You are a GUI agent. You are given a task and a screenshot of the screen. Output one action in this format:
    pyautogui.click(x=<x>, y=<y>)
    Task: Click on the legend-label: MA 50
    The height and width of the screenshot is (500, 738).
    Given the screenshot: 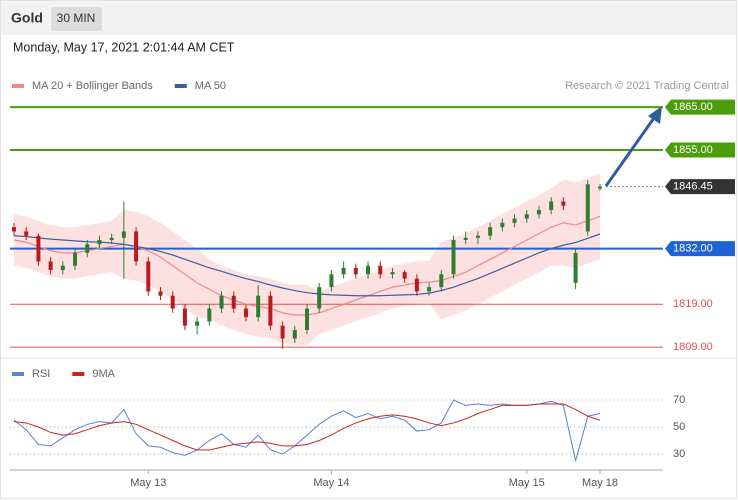 What is the action you would take?
    pyautogui.click(x=210, y=86)
    